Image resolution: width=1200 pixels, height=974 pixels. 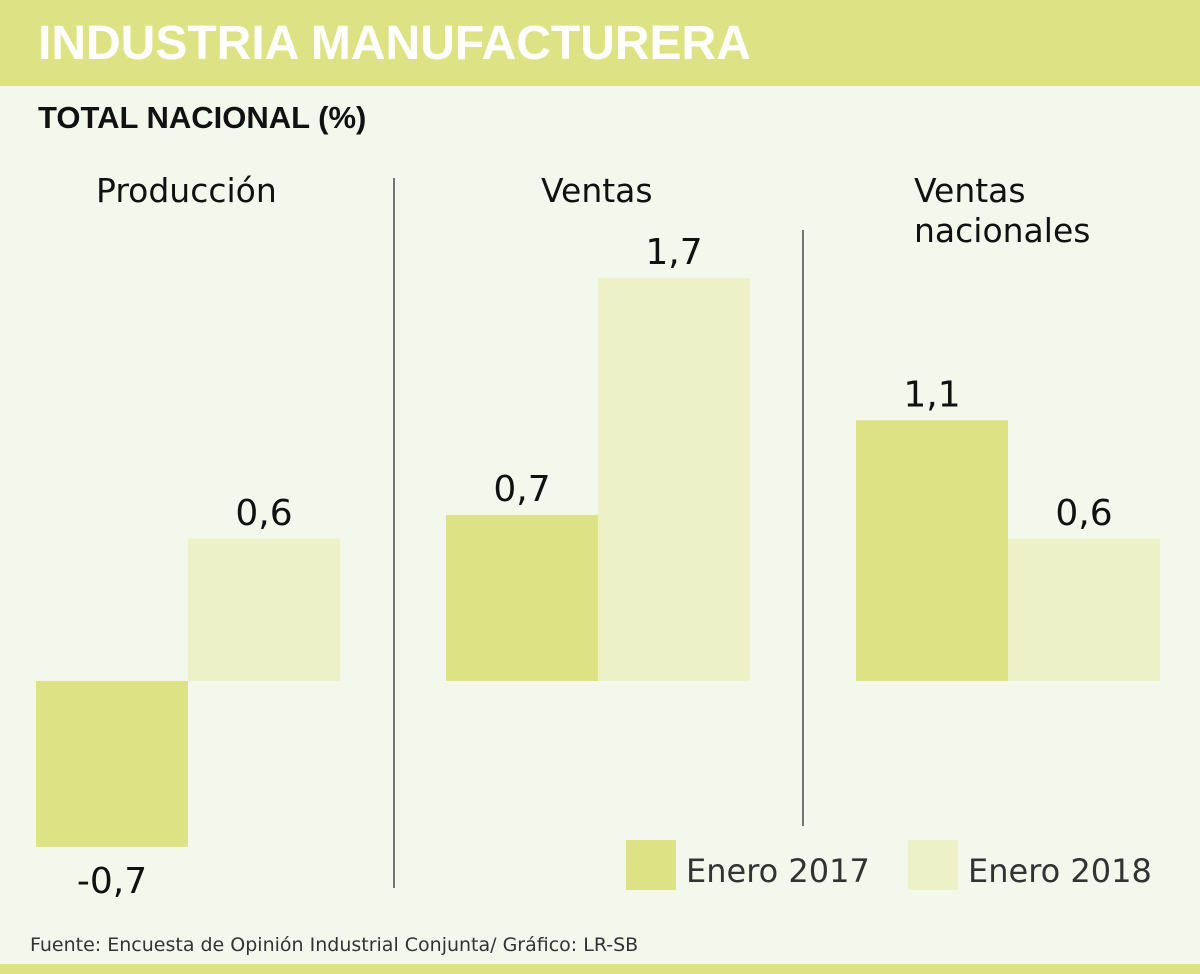 What do you see at coordinates (673, 252) in the screenshot?
I see `data-label: 1,7` at bounding box center [673, 252].